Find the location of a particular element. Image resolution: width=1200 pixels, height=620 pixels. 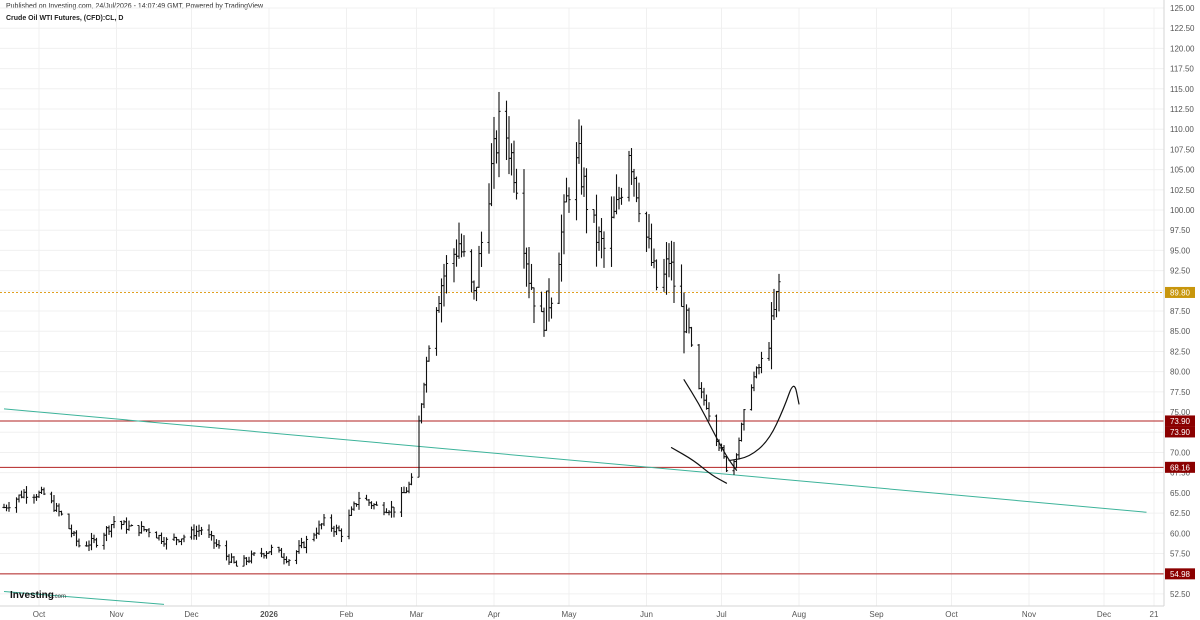

y-tick-label: 115.00 is located at coordinates (1182, 89).